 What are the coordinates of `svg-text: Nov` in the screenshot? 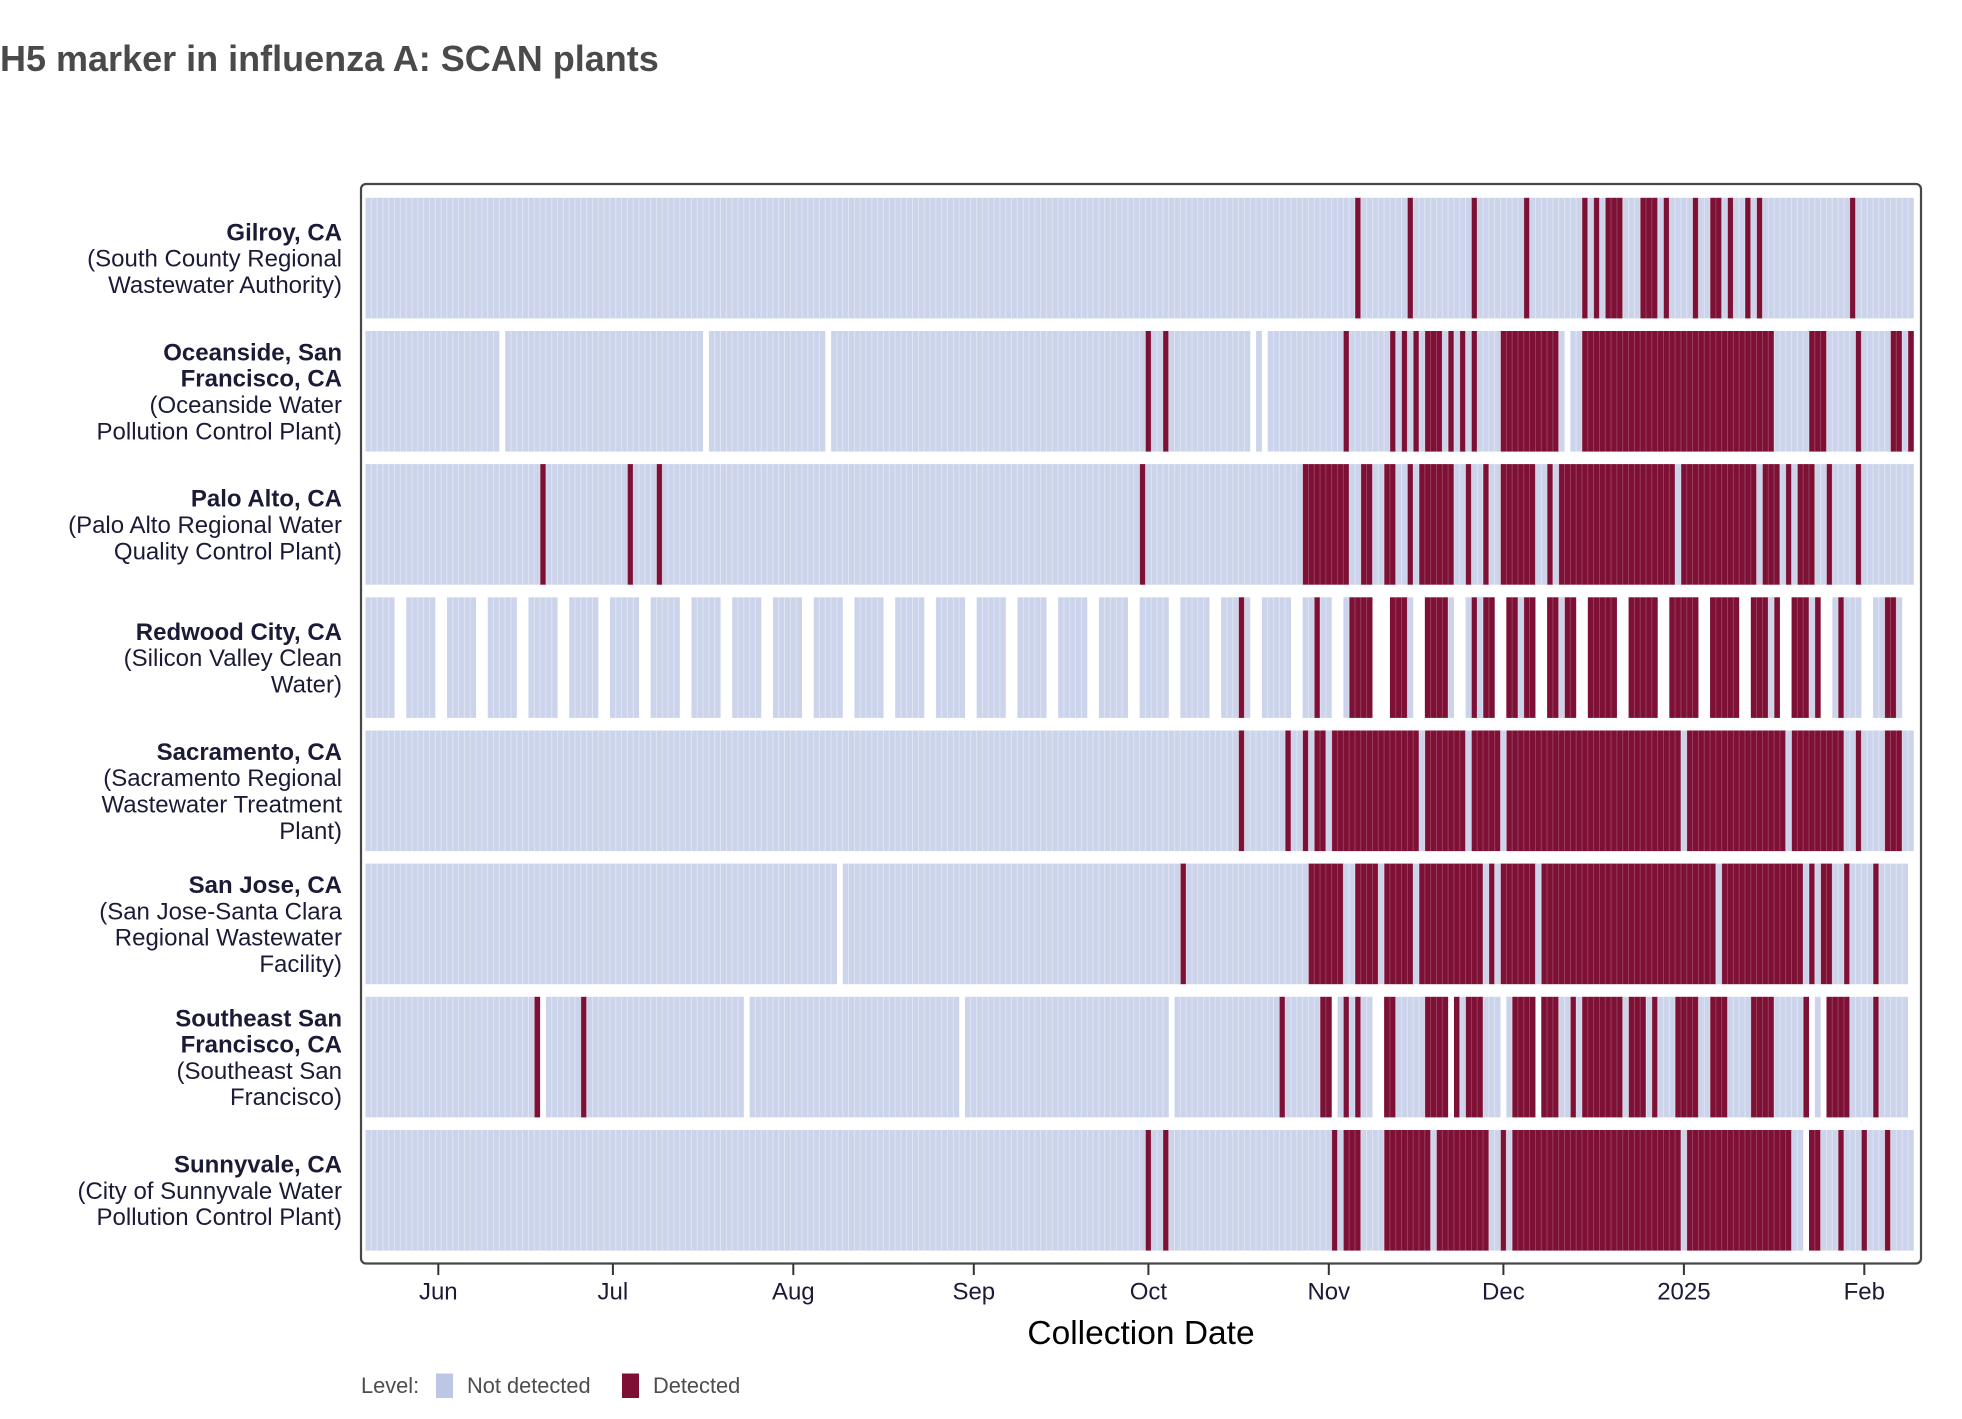 It's located at (1328, 1292).